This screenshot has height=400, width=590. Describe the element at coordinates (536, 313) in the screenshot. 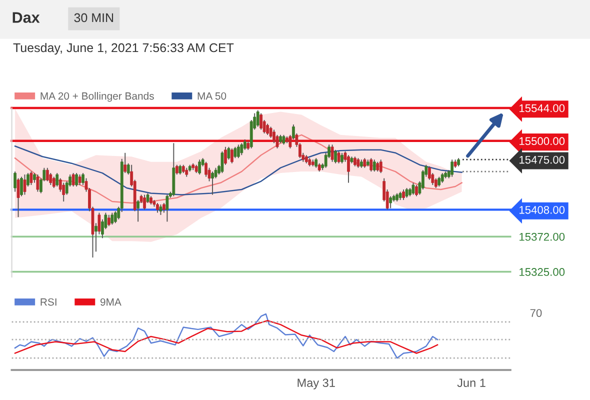

I see `text: 70` at that location.